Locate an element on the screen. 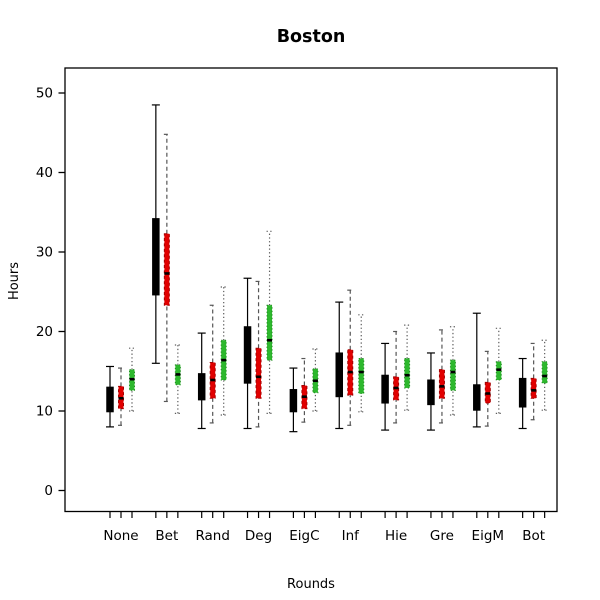 Image resolution: width=600 pixels, height=600 pixels. box-inf-green-dotted is located at coordinates (361, 363).